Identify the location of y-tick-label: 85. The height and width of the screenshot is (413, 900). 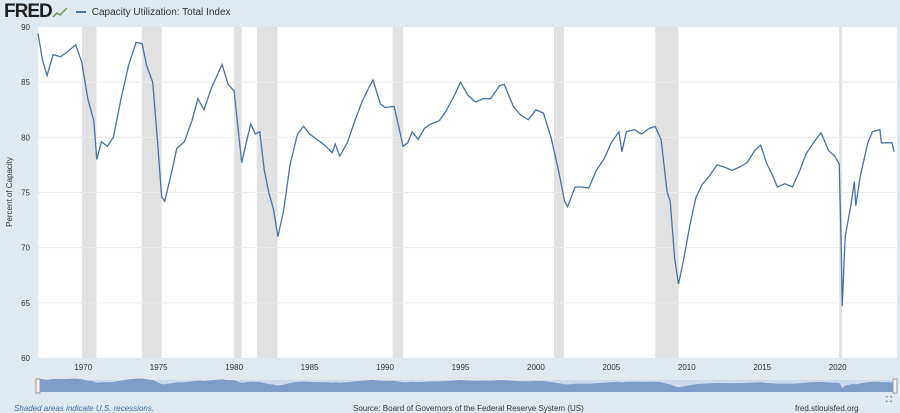
(25, 82).